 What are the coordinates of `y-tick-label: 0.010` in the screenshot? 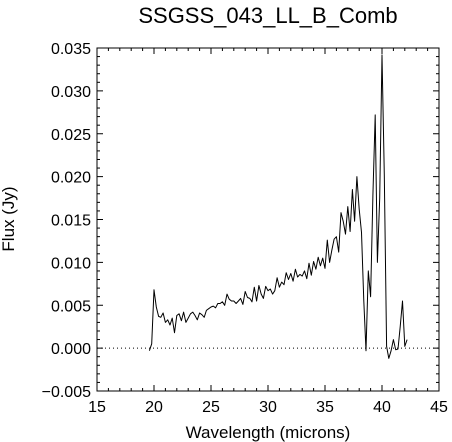 It's located at (71, 263).